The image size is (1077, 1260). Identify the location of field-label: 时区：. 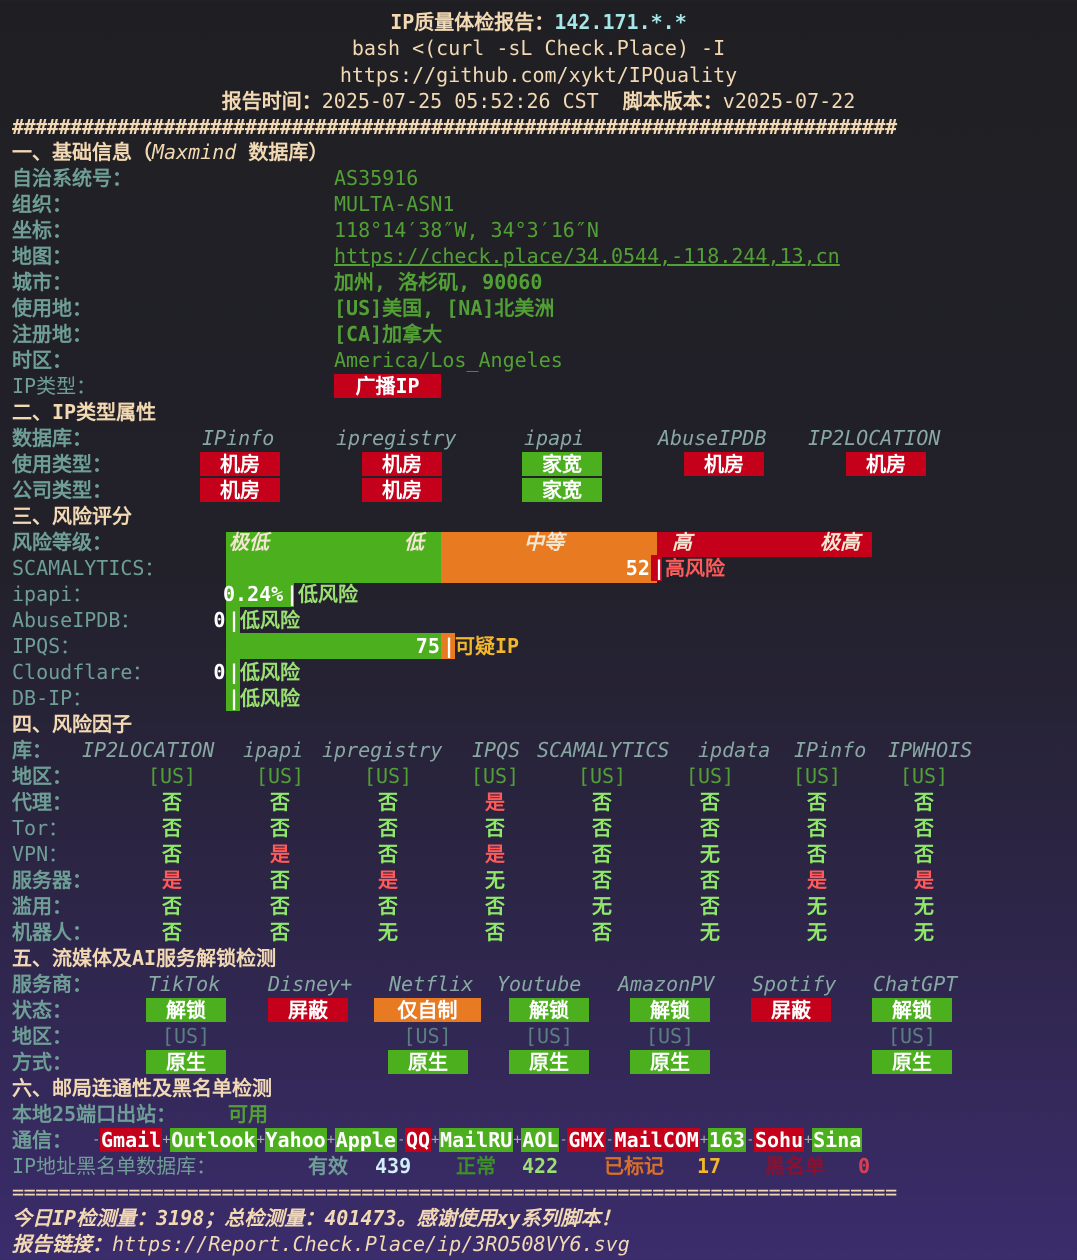
(42, 360).